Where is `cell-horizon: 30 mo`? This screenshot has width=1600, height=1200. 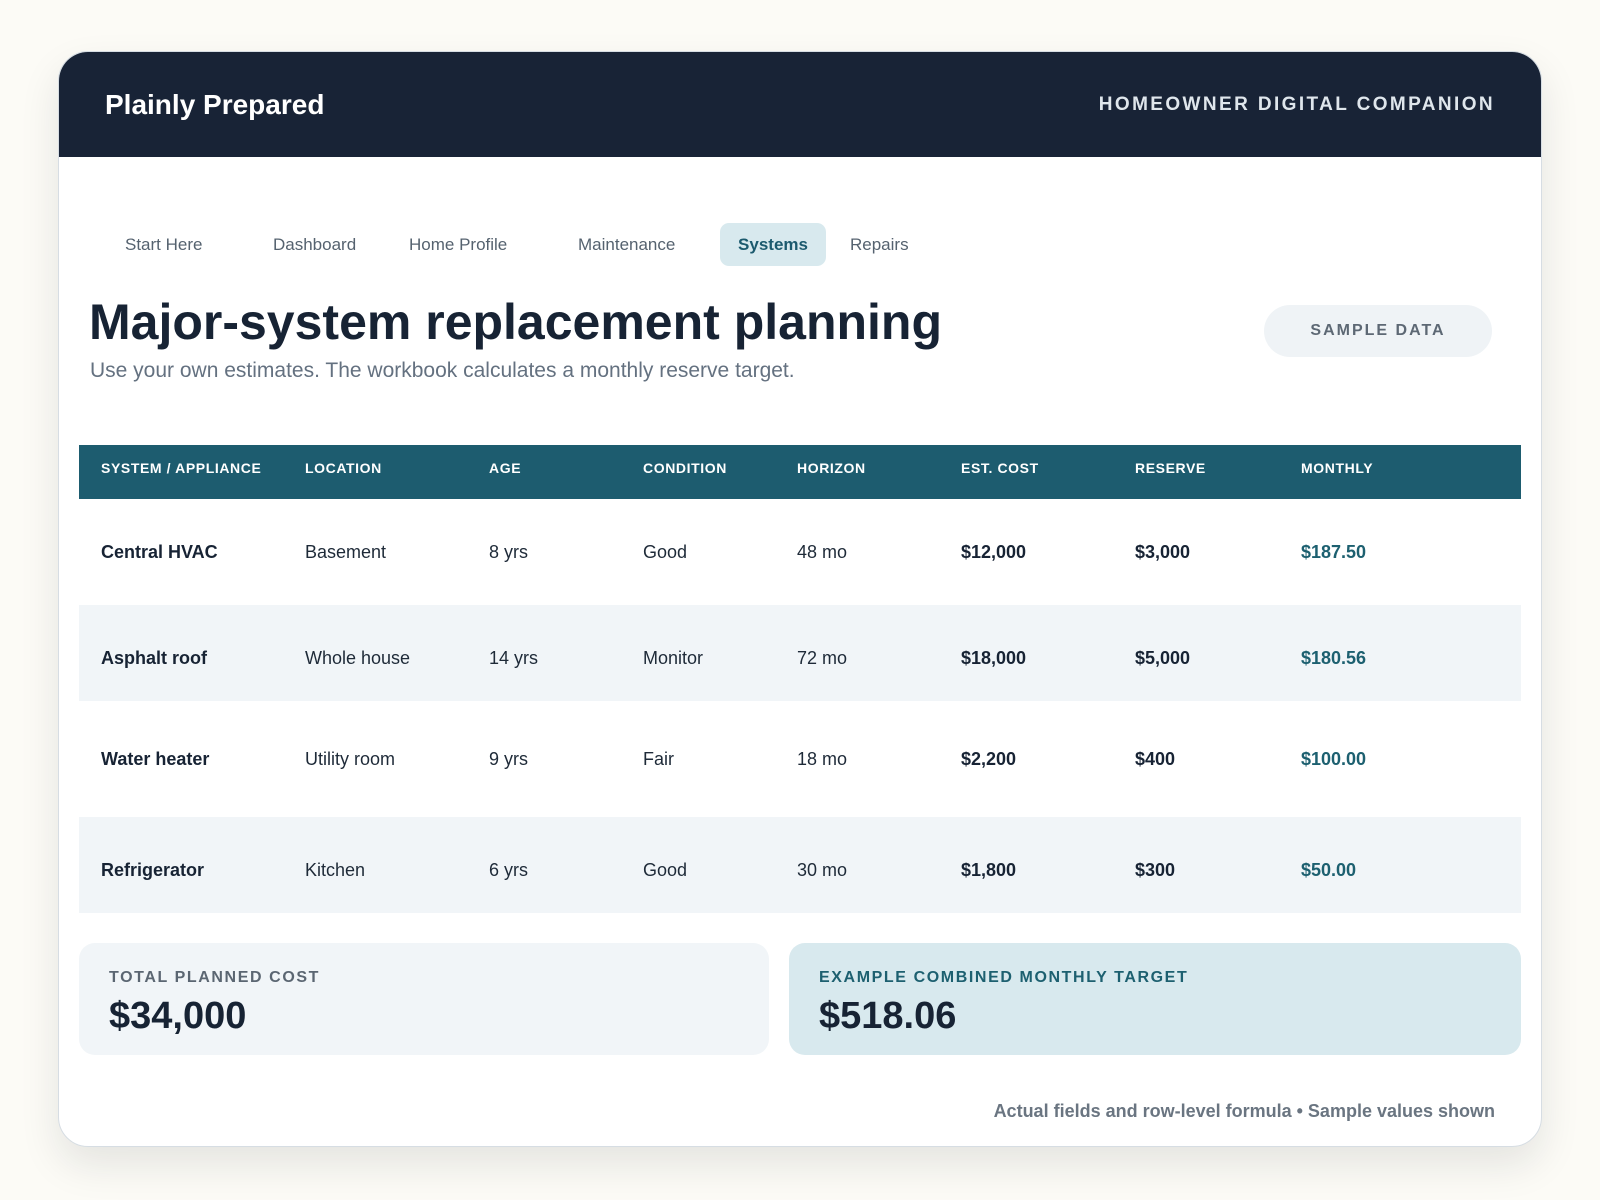
cell-horizon: 30 mo is located at coordinates (822, 870).